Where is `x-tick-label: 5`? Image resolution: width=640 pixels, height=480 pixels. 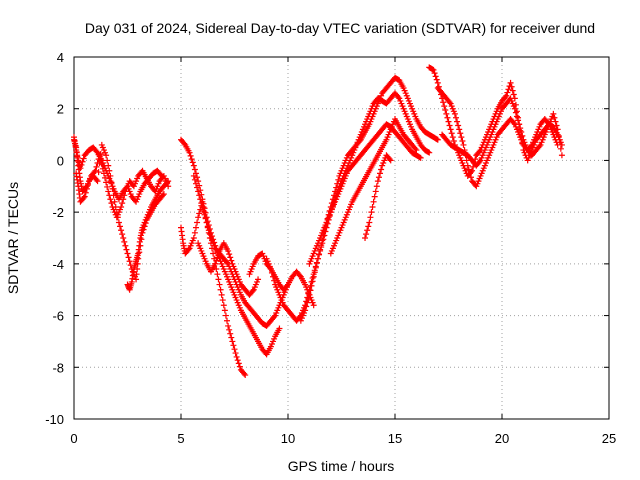 x-tick-label: 5 is located at coordinates (180, 438).